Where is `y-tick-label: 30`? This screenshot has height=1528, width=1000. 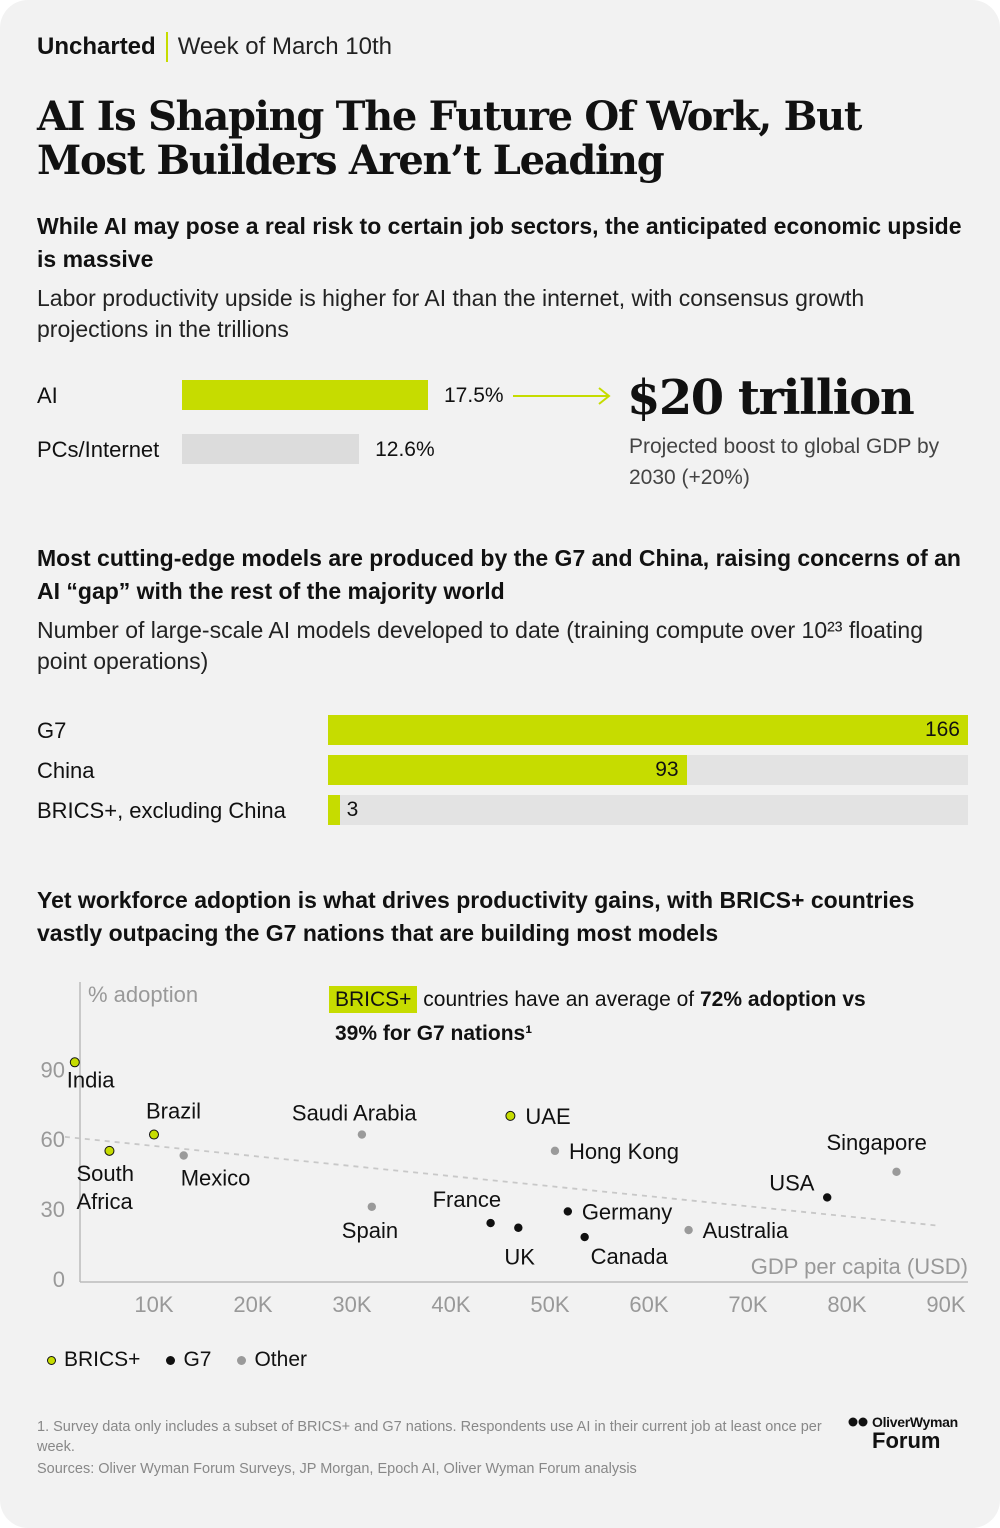 y-tick-label: 30 is located at coordinates (53, 1209).